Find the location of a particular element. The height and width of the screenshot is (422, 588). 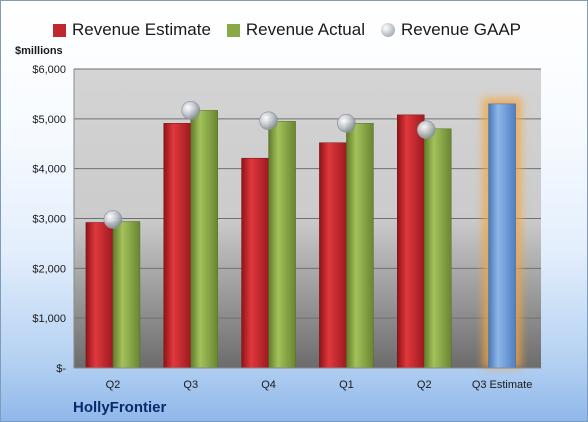

legend-item-estimate: Revenue Estimate is located at coordinates (132, 30).